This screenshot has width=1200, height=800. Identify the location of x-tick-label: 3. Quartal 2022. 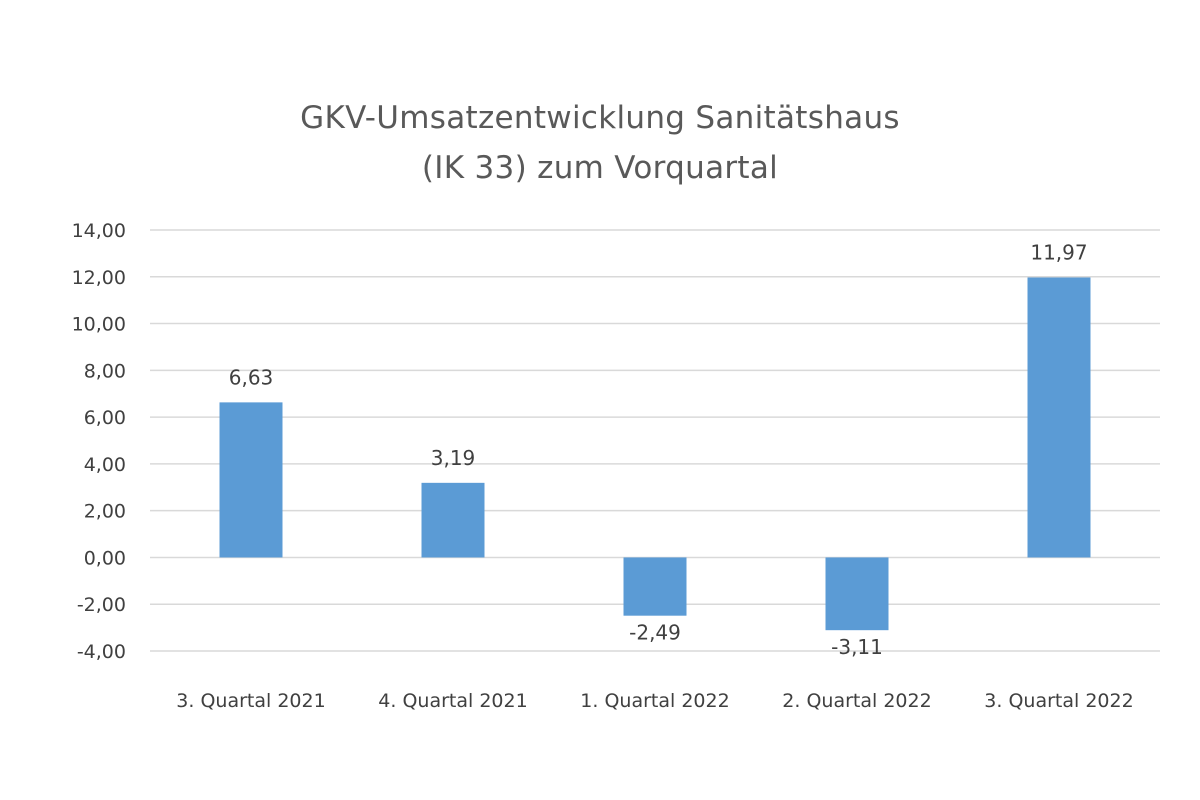
(1058, 701).